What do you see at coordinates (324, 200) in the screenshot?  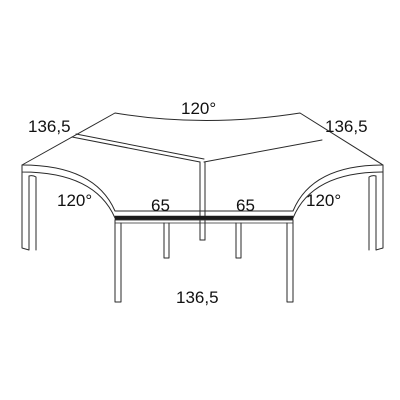 I see `right-angle-label: 120°` at bounding box center [324, 200].